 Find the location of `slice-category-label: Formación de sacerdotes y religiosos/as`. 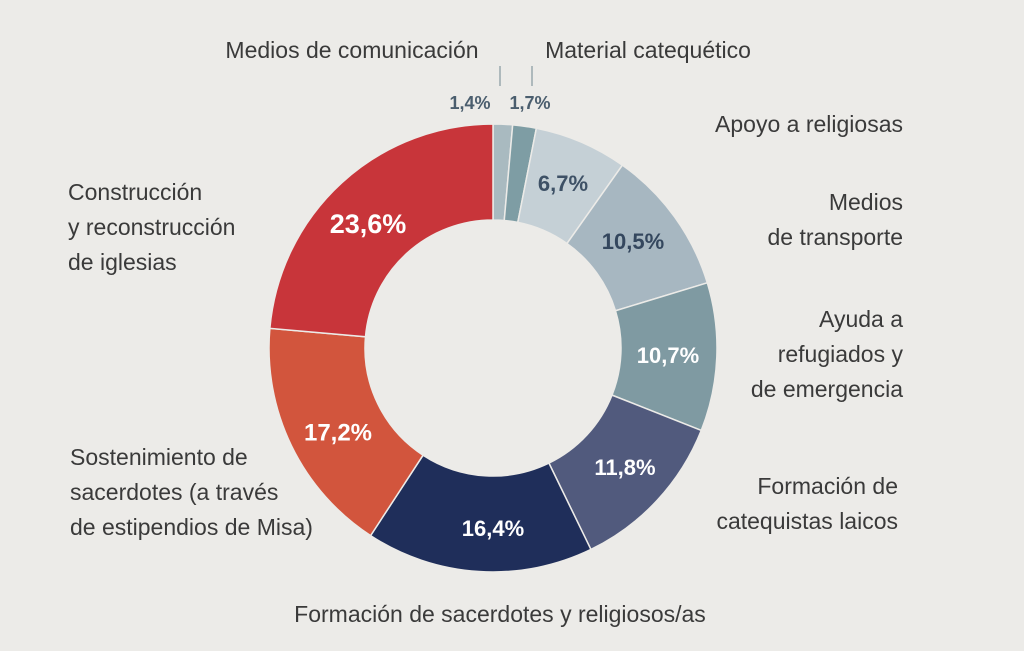

slice-category-label: Formación de sacerdotes y religiosos/as is located at coordinates (500, 614).